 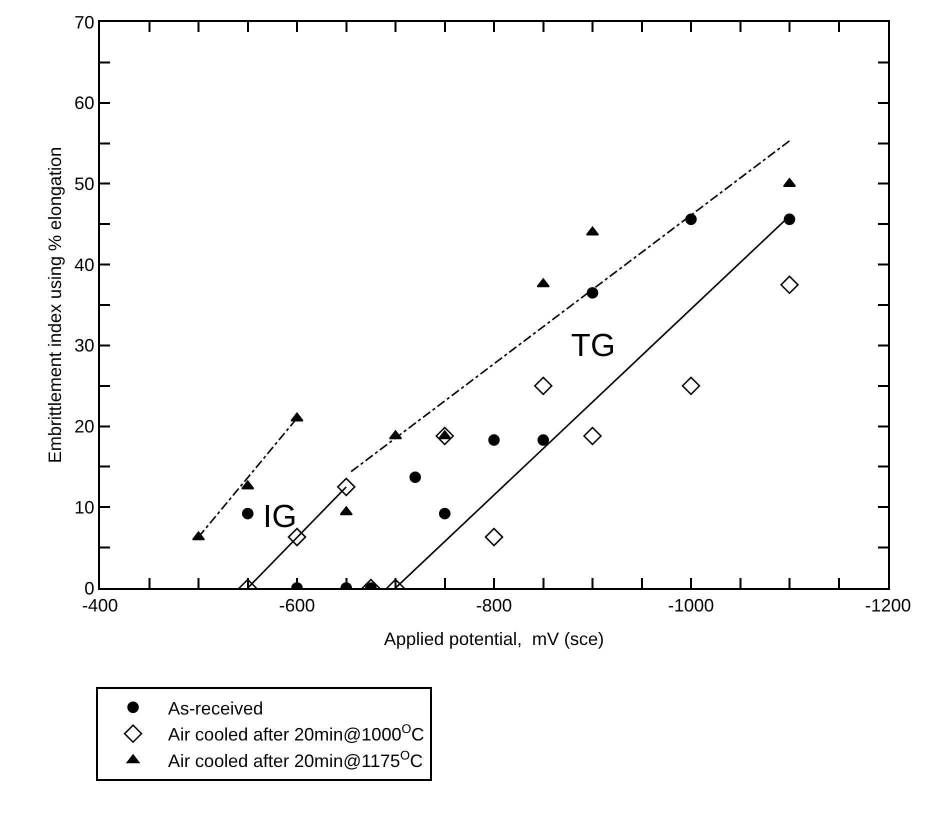 I want to click on x-tick-label: -400, so click(x=100, y=606).